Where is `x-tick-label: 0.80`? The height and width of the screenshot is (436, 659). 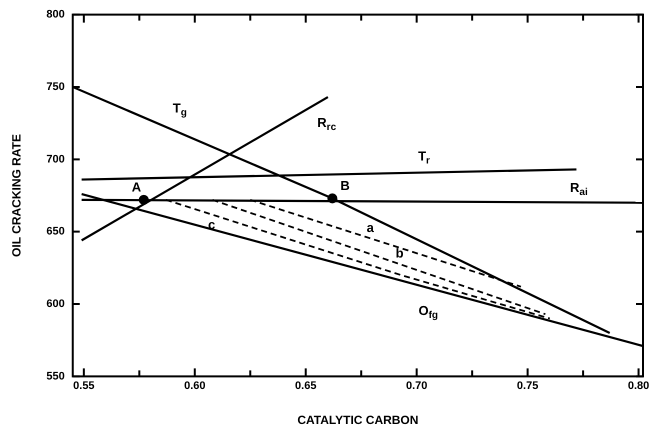
x-tick-label: 0.80 is located at coordinates (639, 386).